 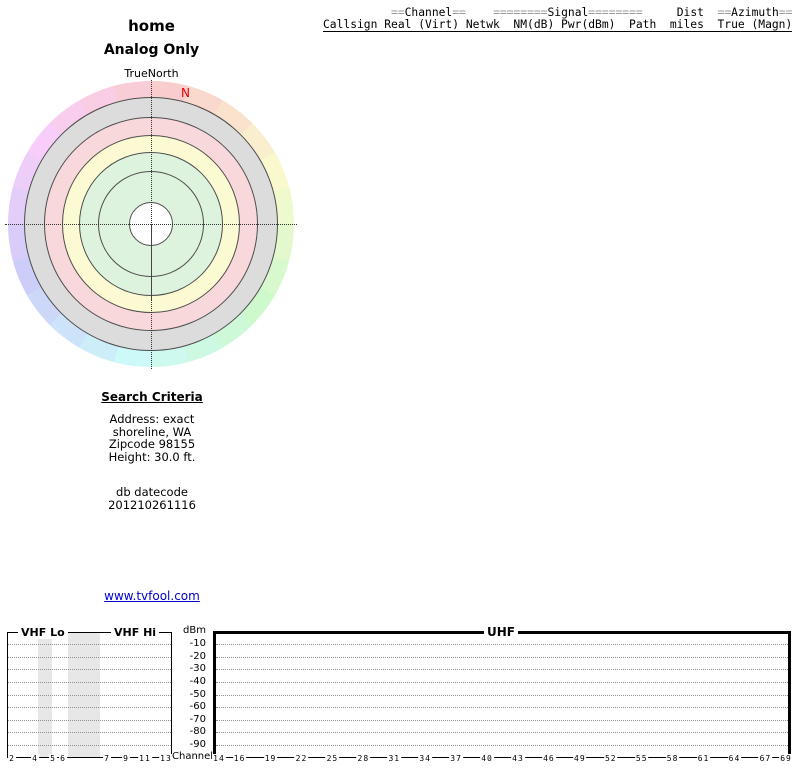 I want to click on search-criteria-title: Search Criteria, so click(x=152, y=397).